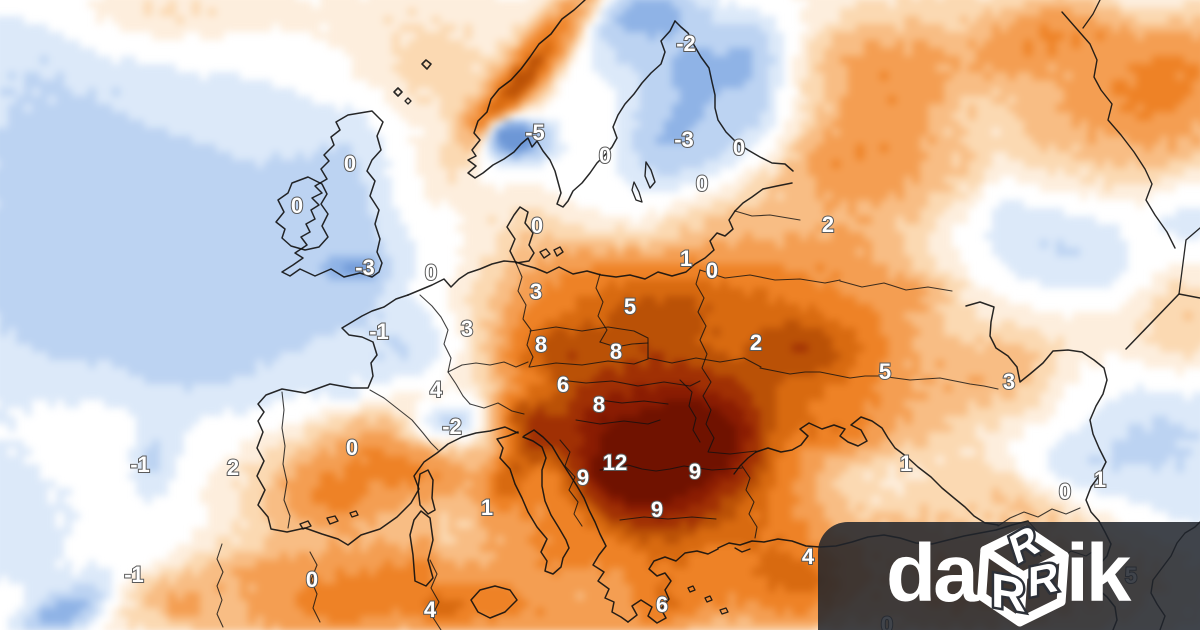 The height and width of the screenshot is (635, 1200). Describe the element at coordinates (933, 573) in the screenshot. I see `svg-text: da` at that location.